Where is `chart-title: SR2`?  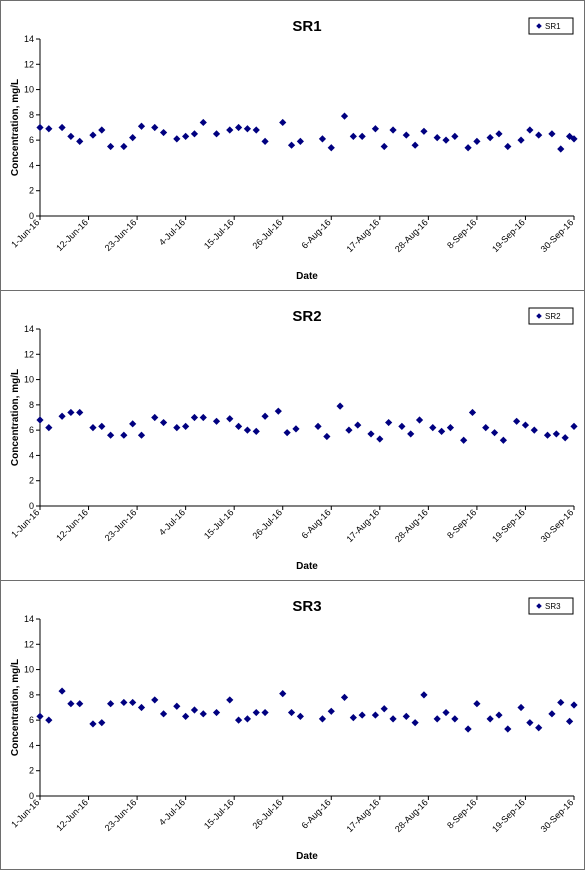
chart-title: SR2 is located at coordinates (306, 316).